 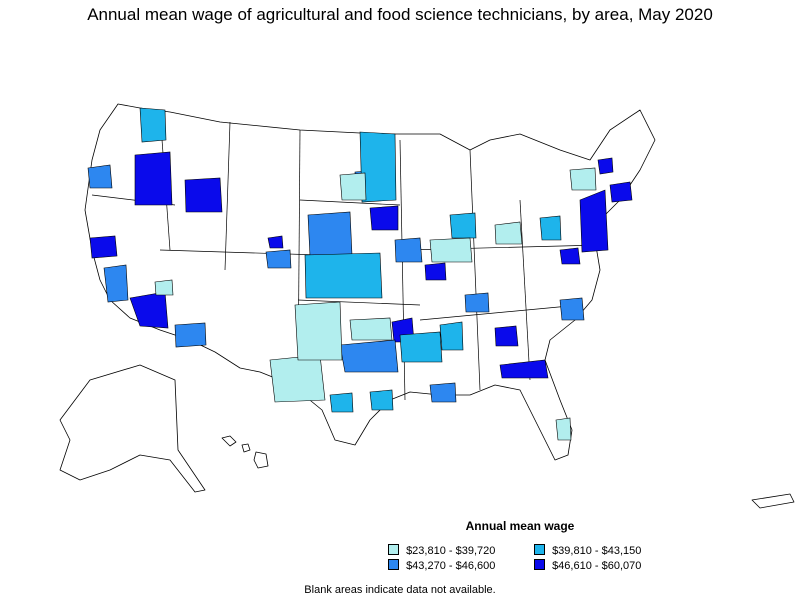 I want to click on legend-label-2: $39,810 - $43,150, so click(x=597, y=551).